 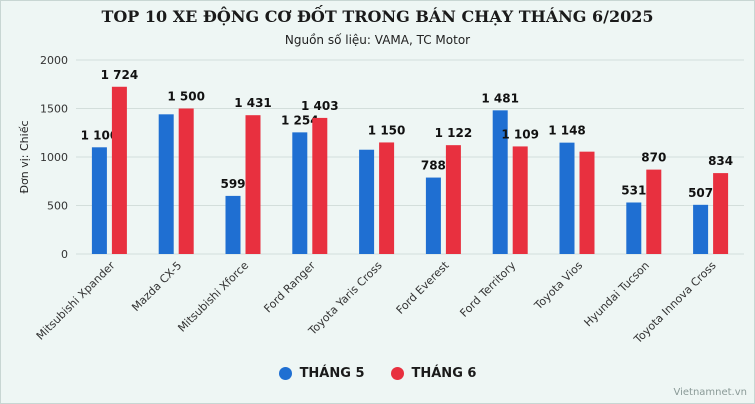 I want to click on x-tick-label: Mitsubishi Xforce, so click(x=213, y=297).